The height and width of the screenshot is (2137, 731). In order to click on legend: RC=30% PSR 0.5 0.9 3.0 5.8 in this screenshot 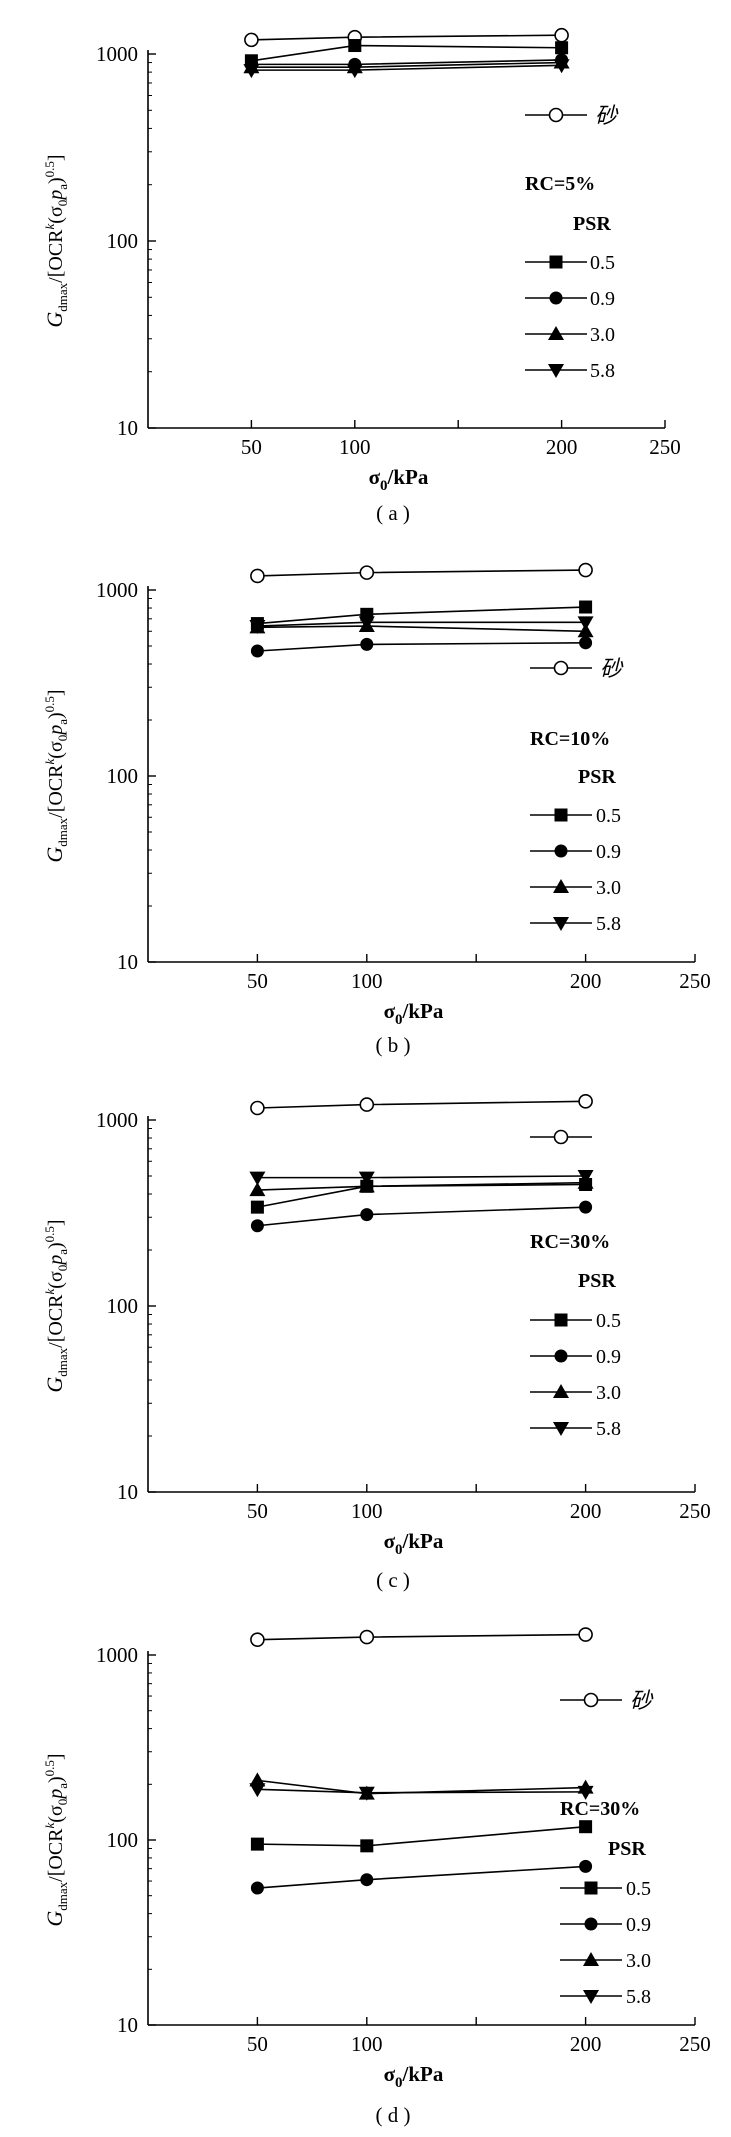, I will do `click(575, 1284)`.